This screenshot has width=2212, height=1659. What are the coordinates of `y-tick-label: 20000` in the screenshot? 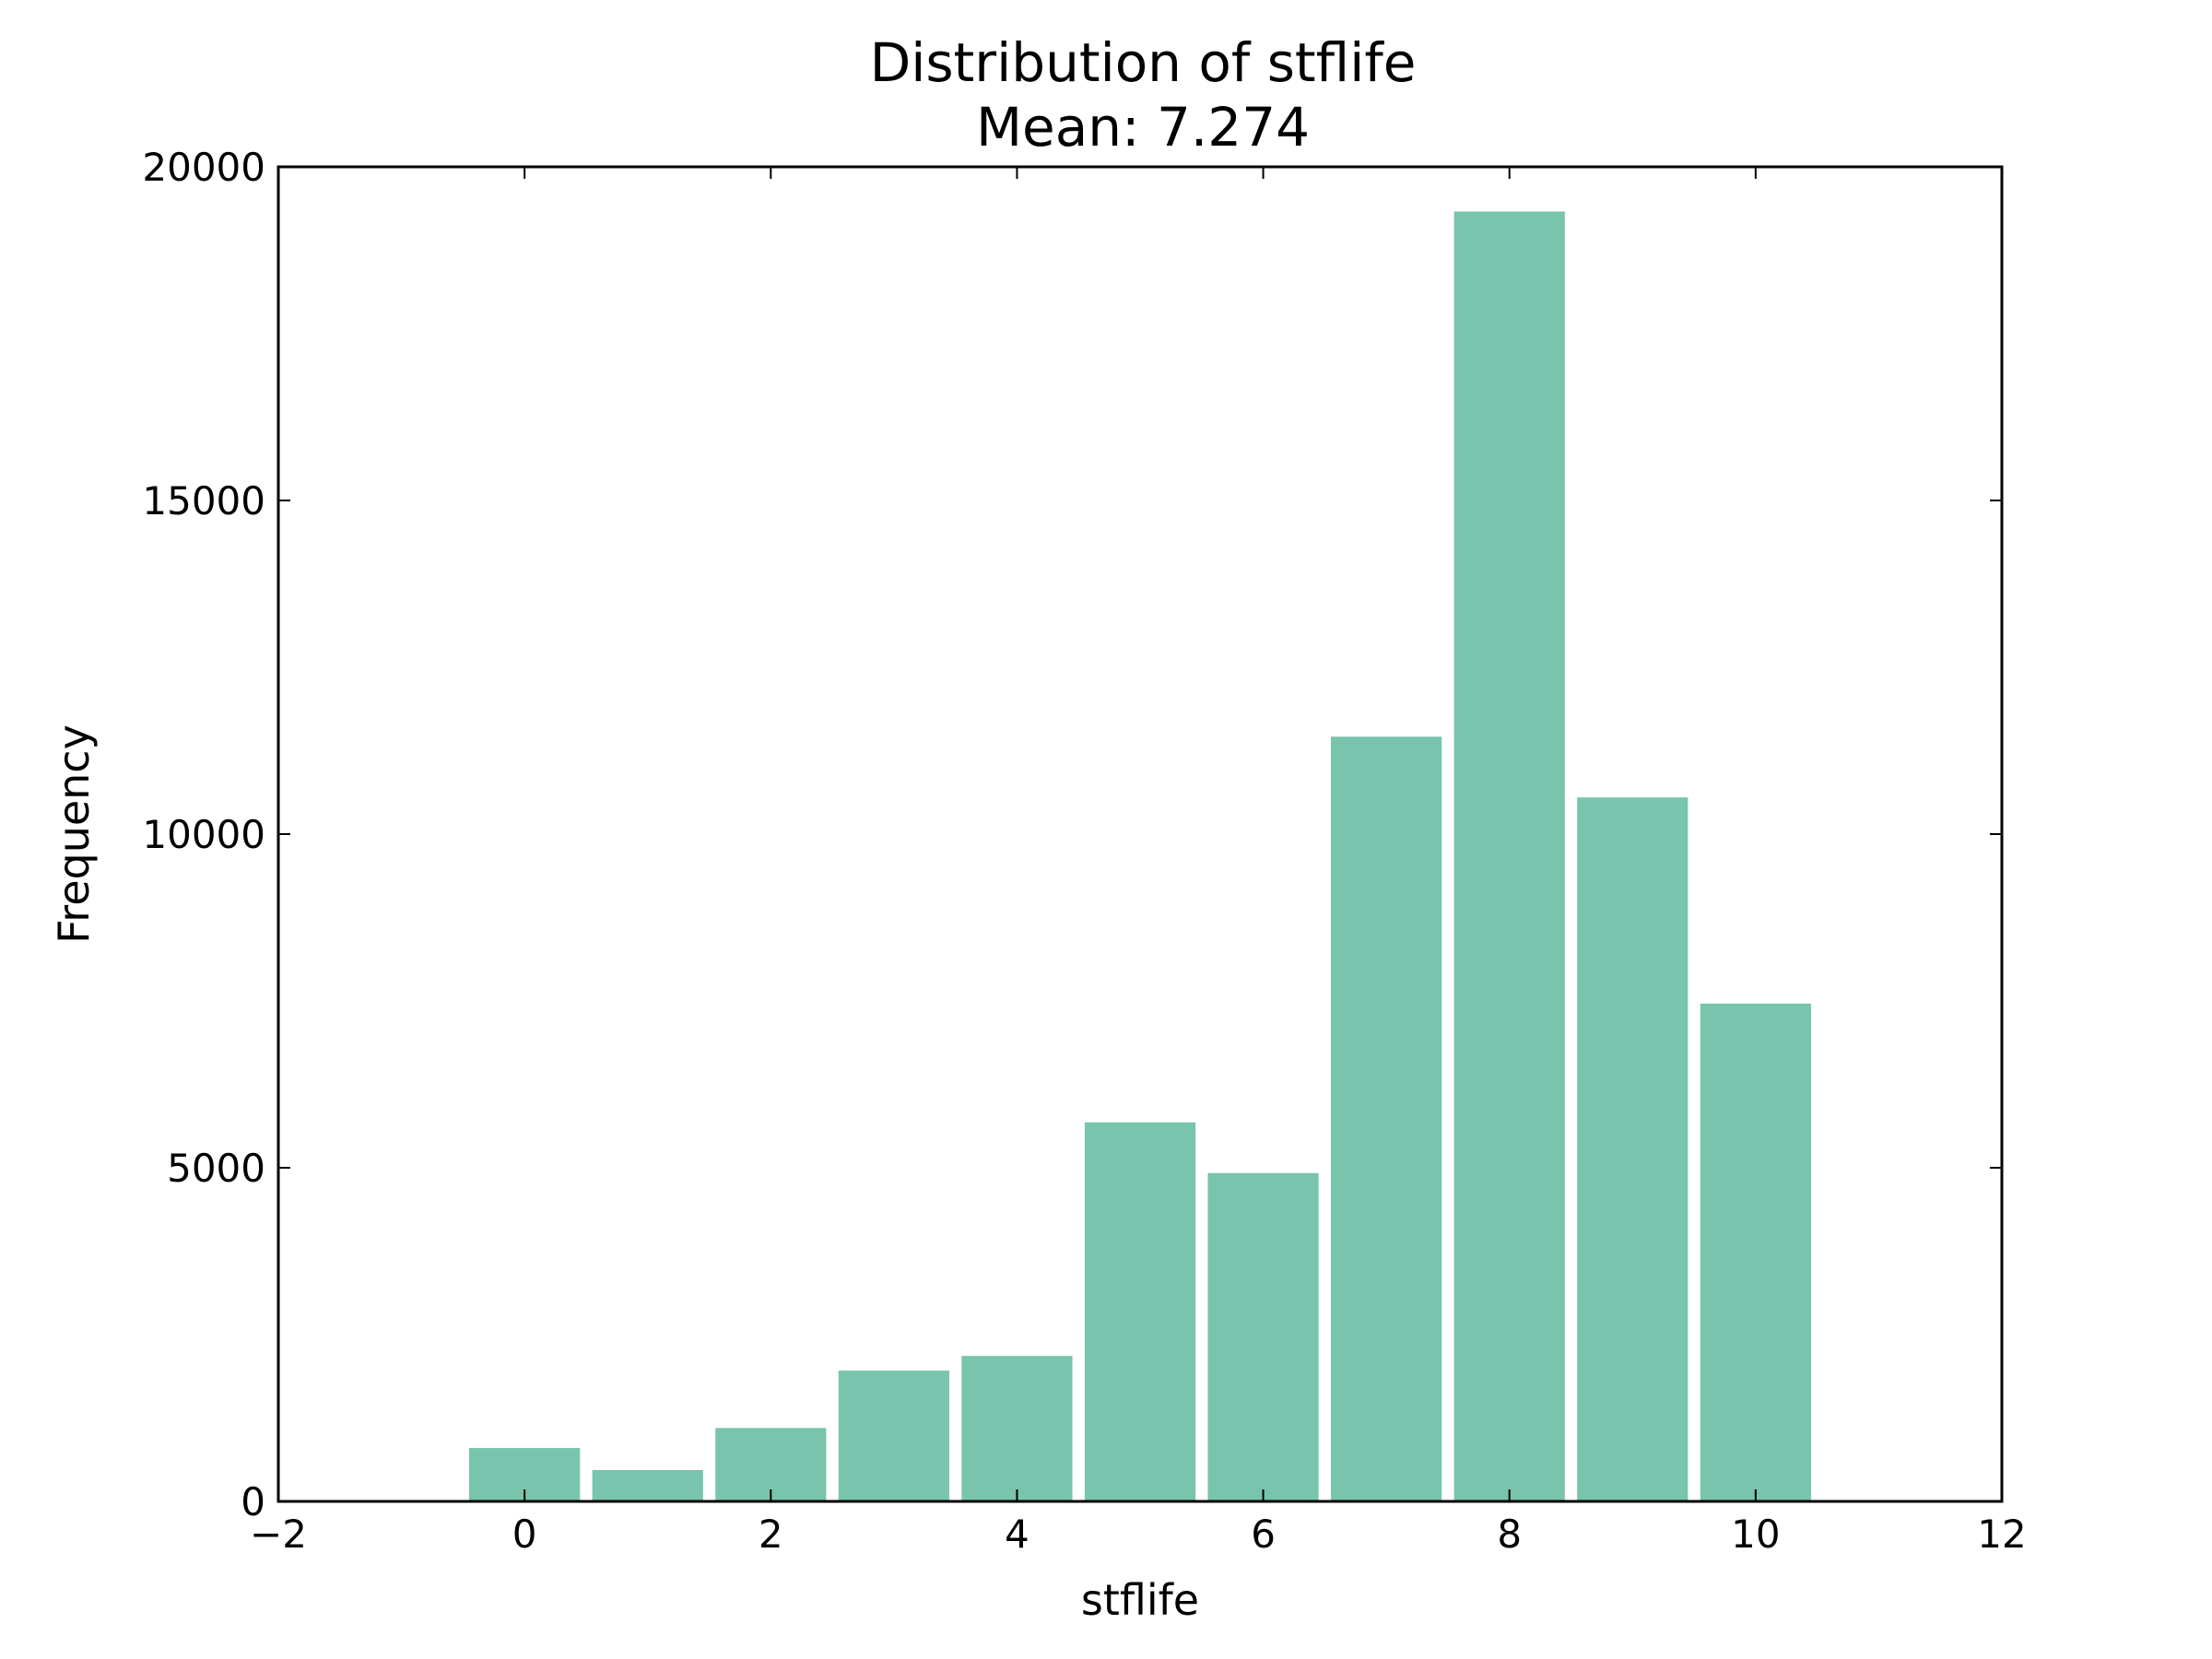 It's located at (203, 167).